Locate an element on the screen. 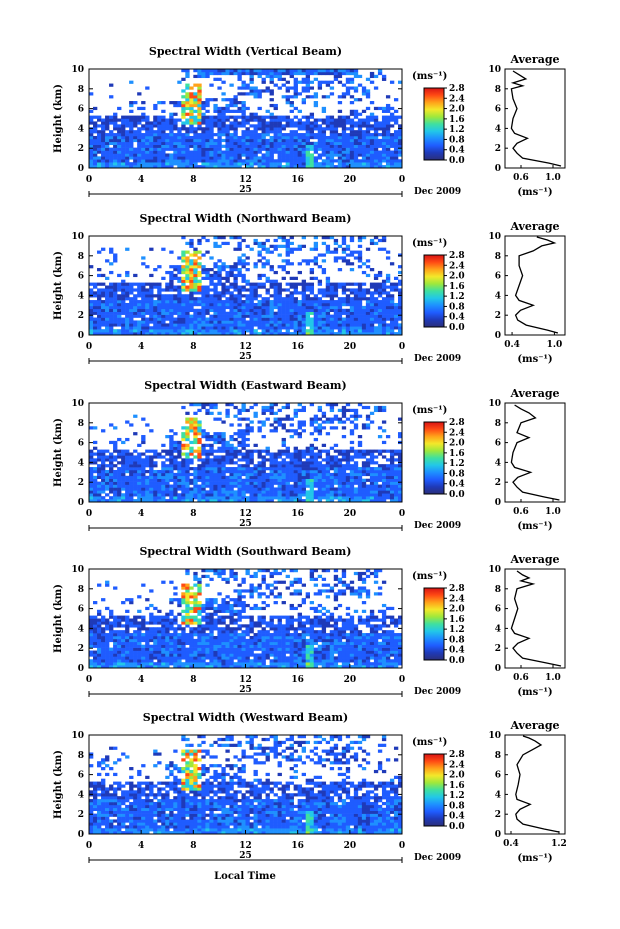 The height and width of the screenshot is (929, 620). x-tick-label: 0 is located at coordinates (402, 347).